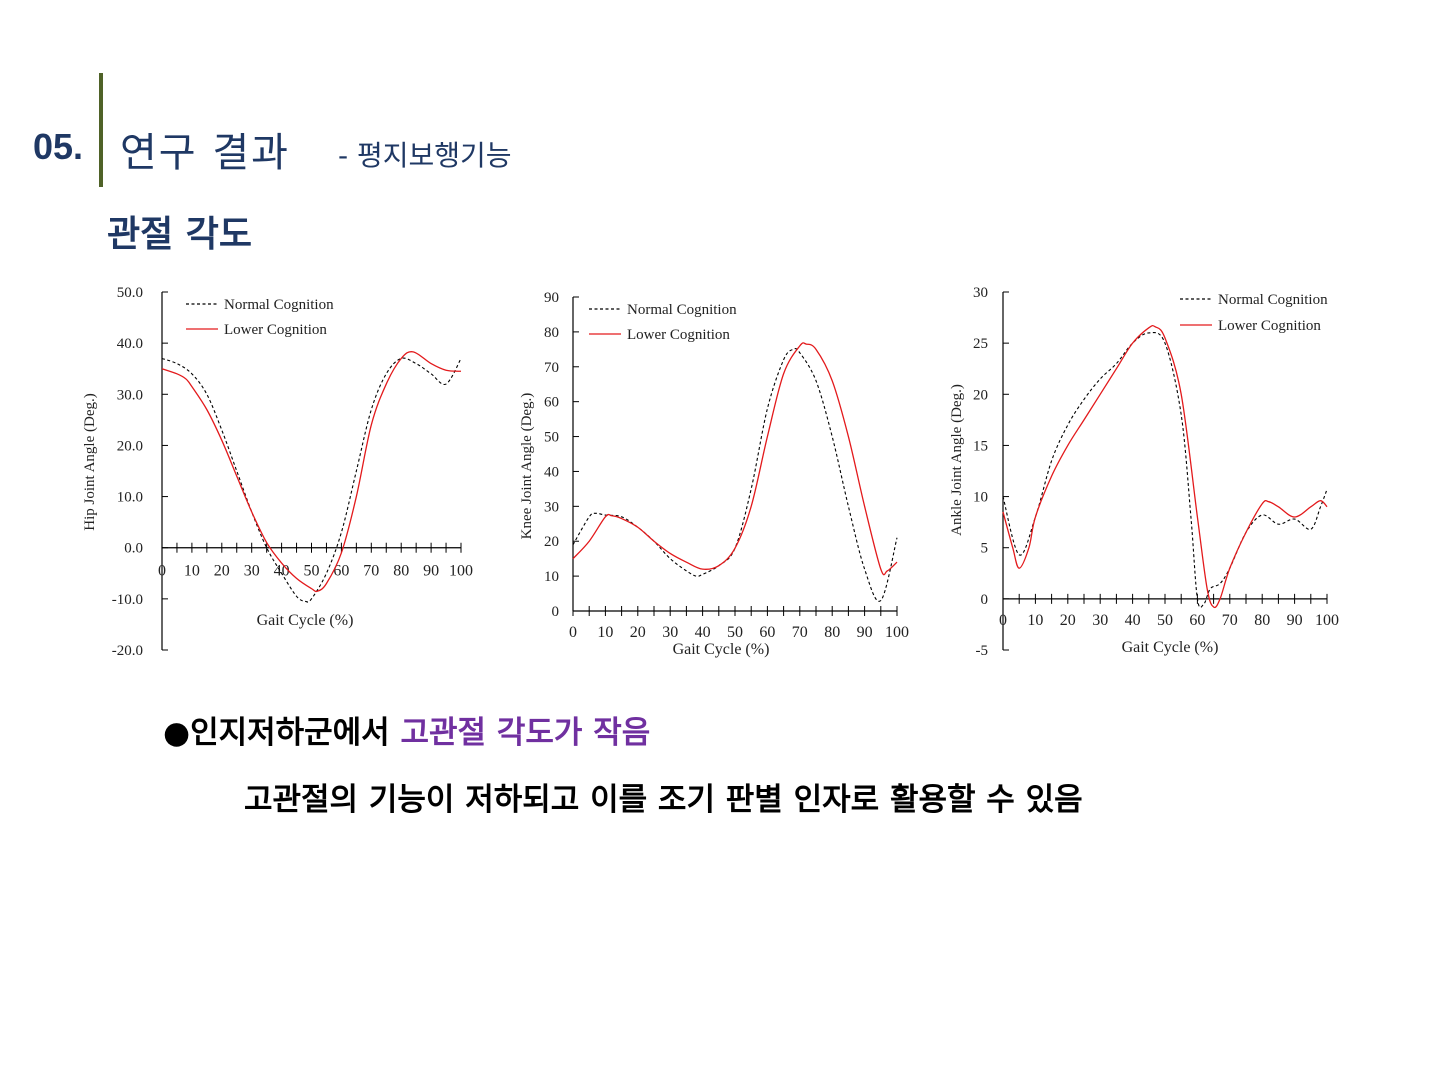  I want to click on slide-number: 05., so click(58, 146).